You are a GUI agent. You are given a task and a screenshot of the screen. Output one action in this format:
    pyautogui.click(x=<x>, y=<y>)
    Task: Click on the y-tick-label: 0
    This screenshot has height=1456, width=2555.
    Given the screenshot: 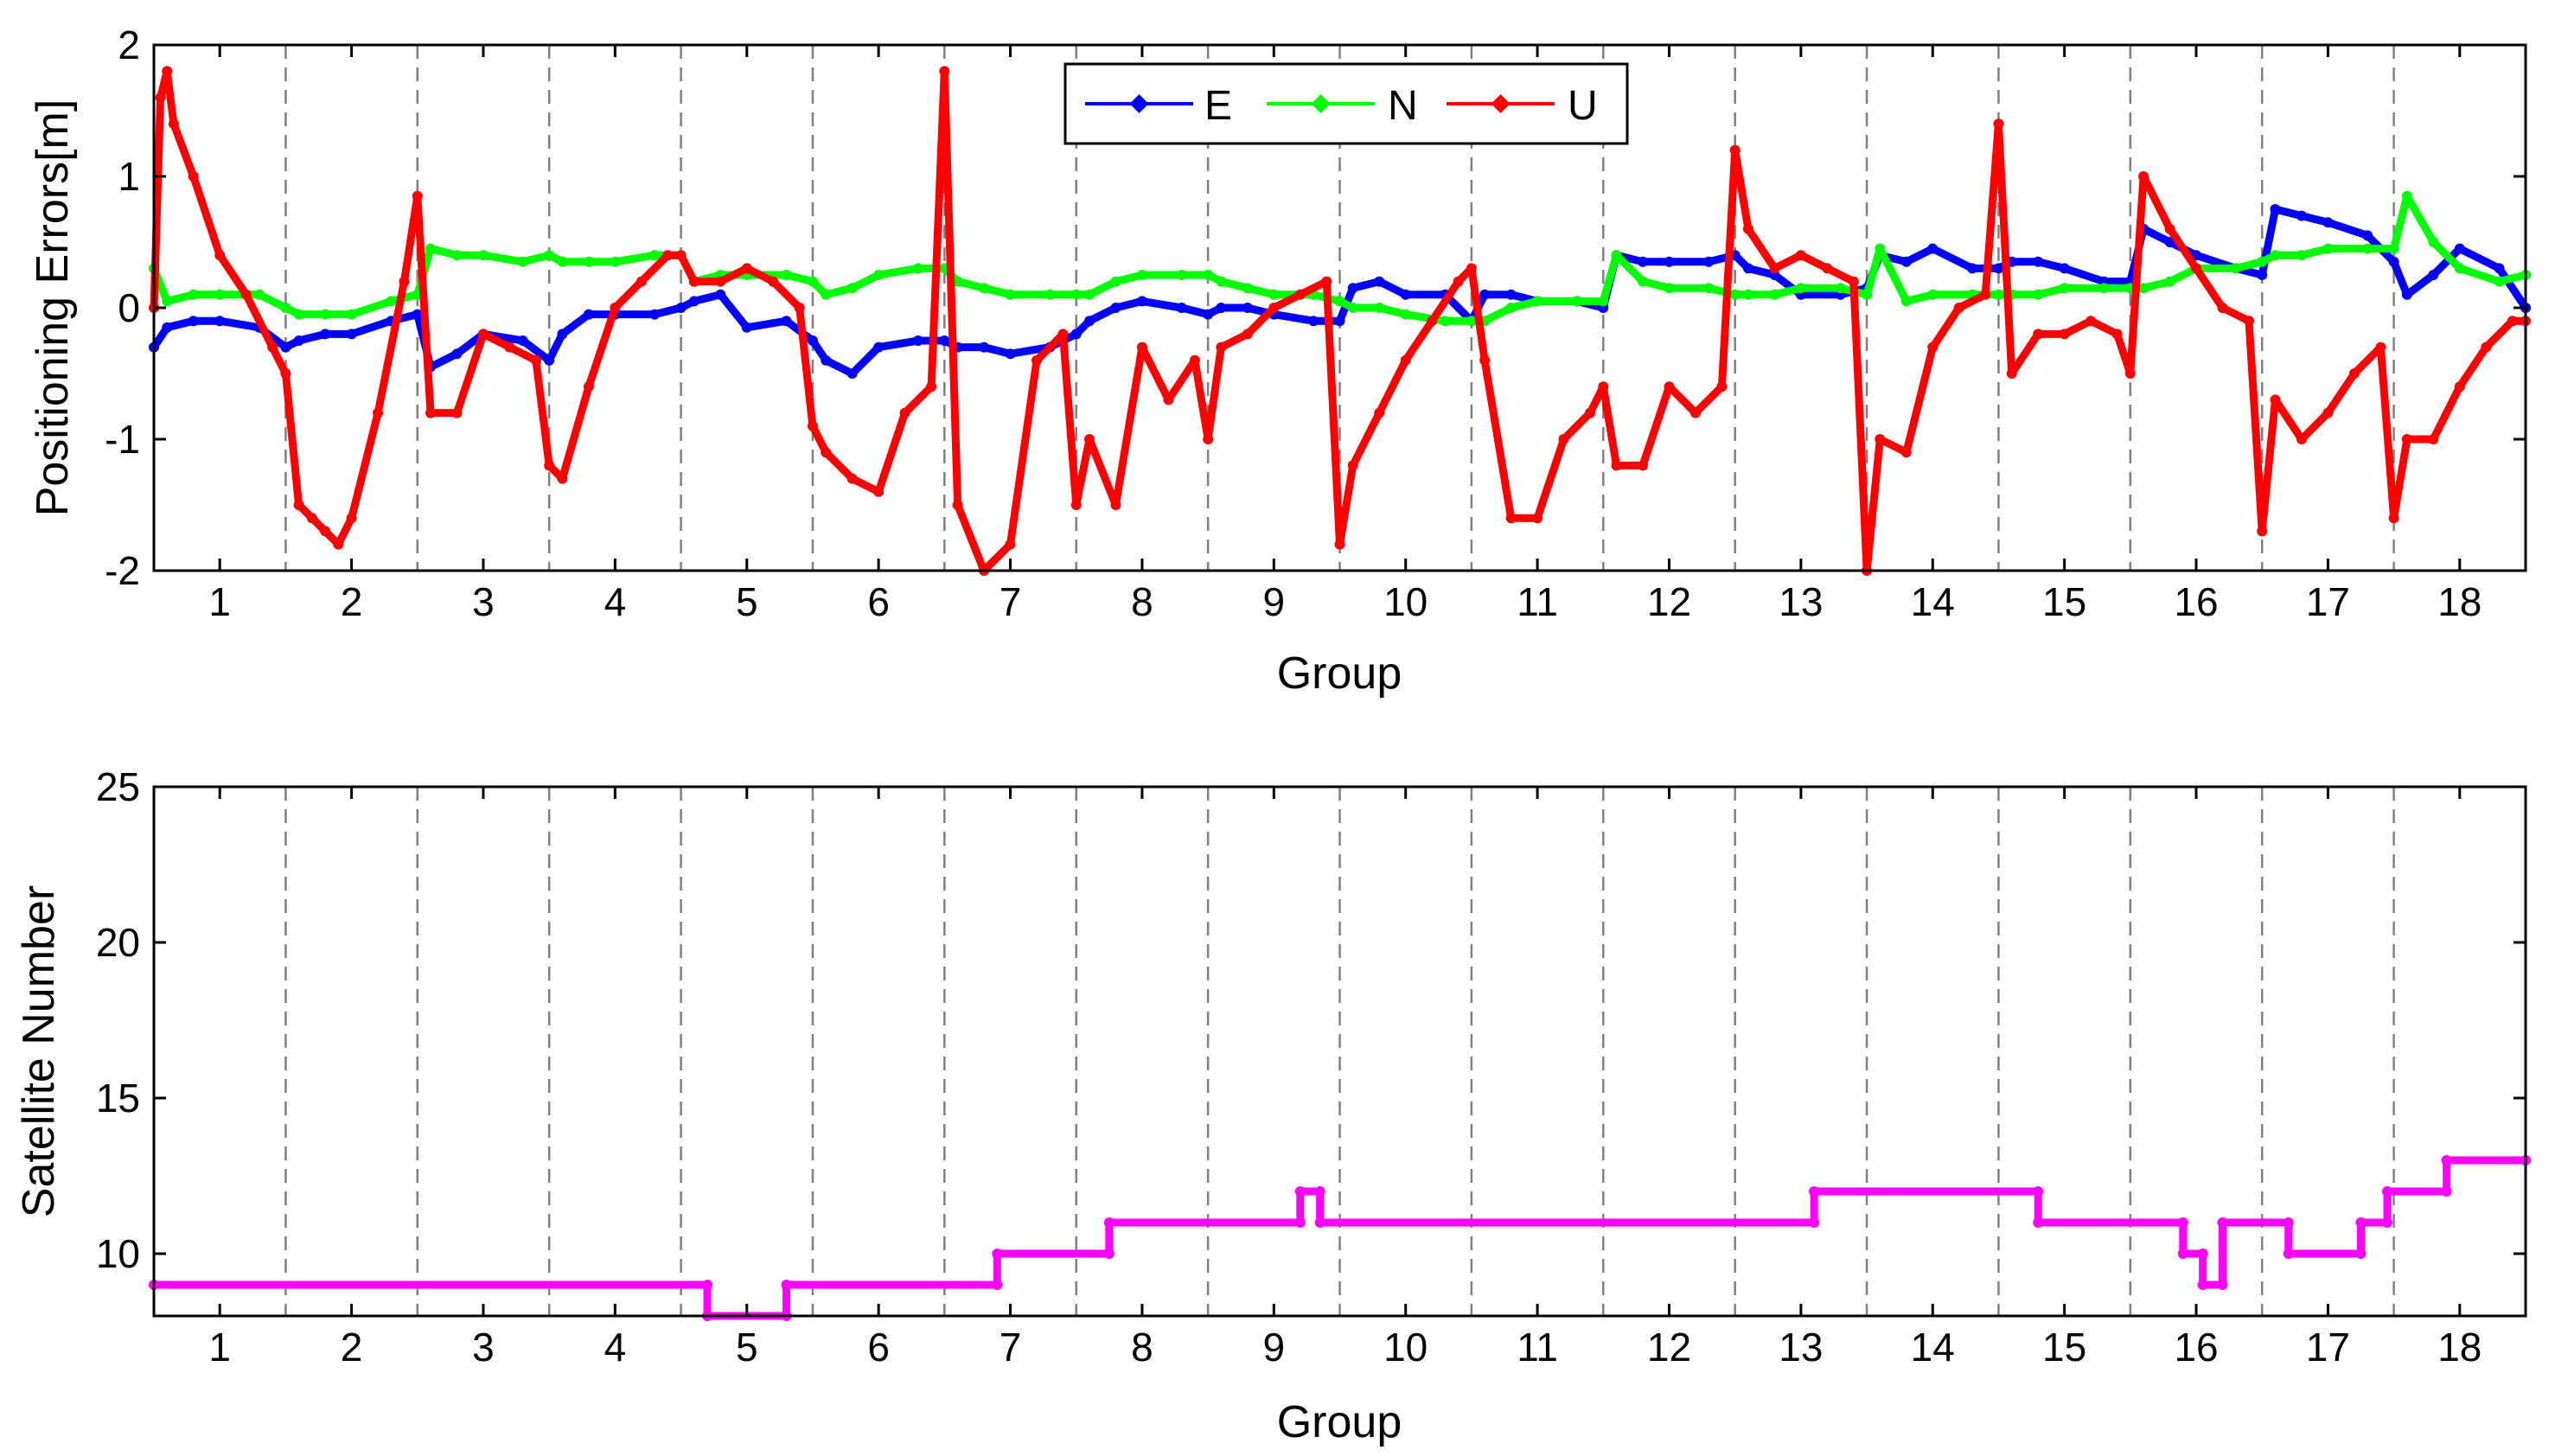 What is the action you would take?
    pyautogui.click(x=129, y=308)
    